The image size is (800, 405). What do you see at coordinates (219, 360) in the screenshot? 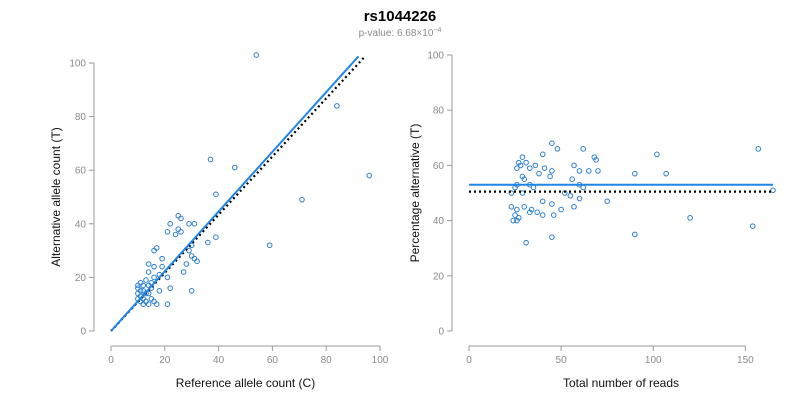
I see `x-tick-label: 40` at bounding box center [219, 360].